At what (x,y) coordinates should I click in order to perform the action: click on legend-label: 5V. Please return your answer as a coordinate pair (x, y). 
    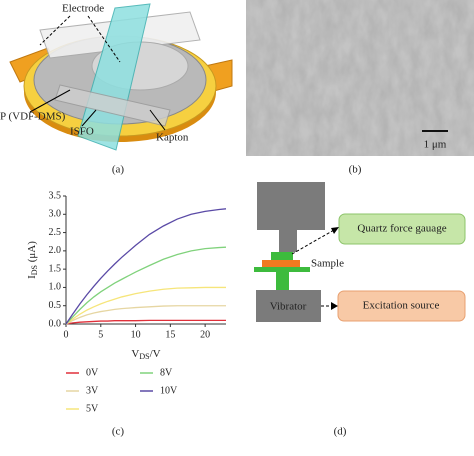
    Looking at the image, I should click on (92, 408).